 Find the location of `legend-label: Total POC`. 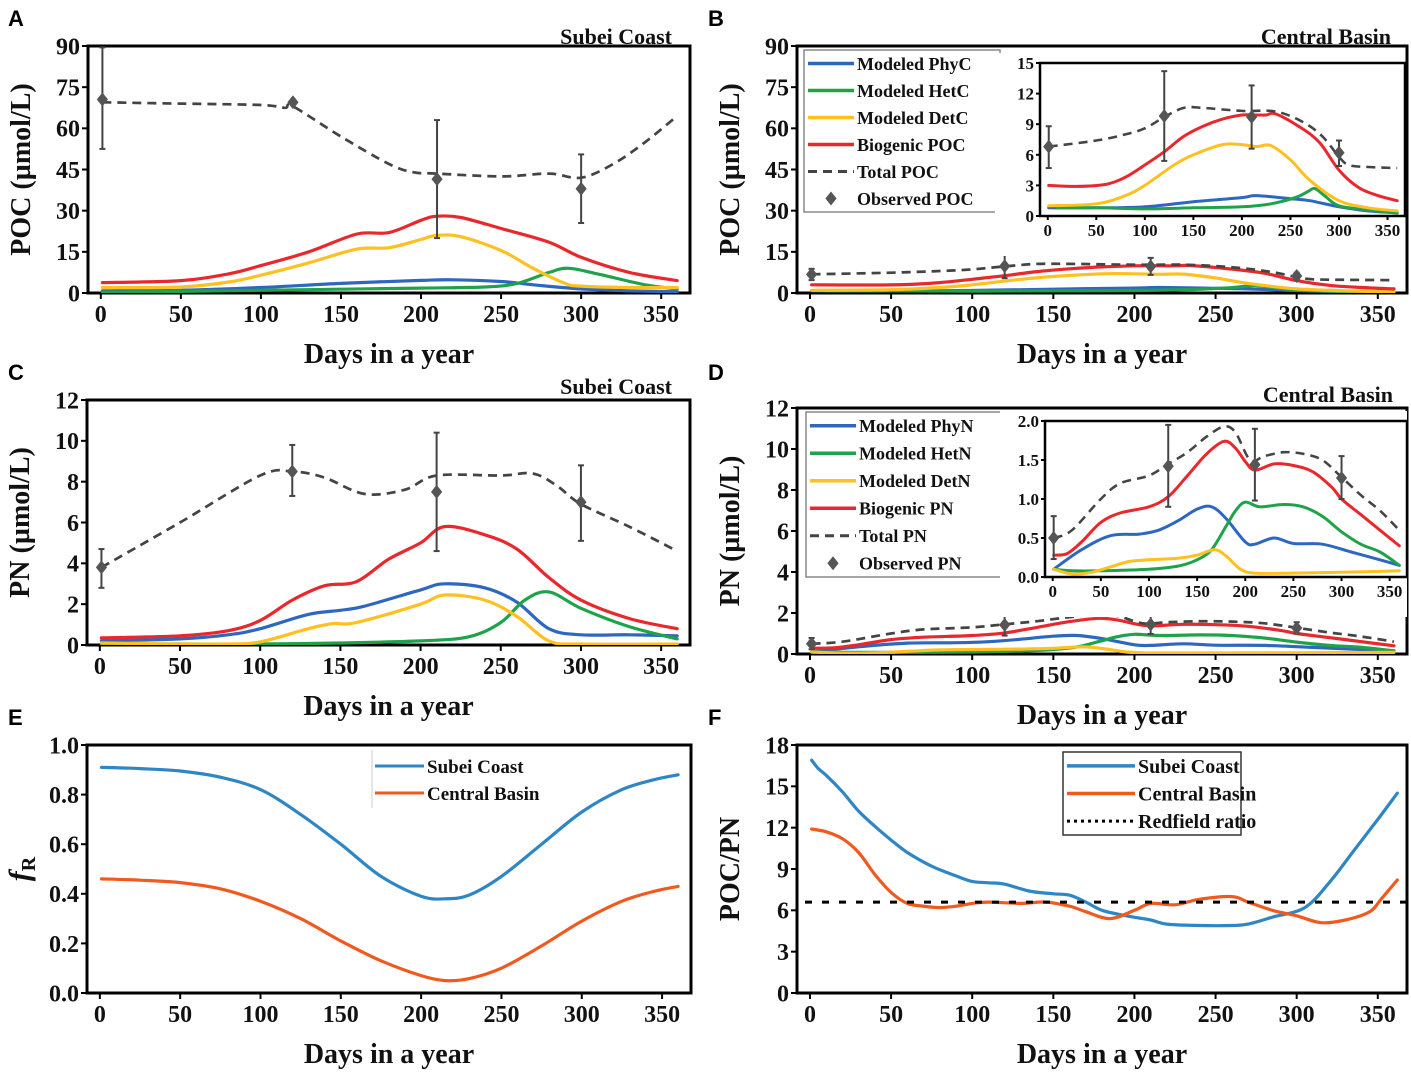

legend-label: Total POC is located at coordinates (898, 172).